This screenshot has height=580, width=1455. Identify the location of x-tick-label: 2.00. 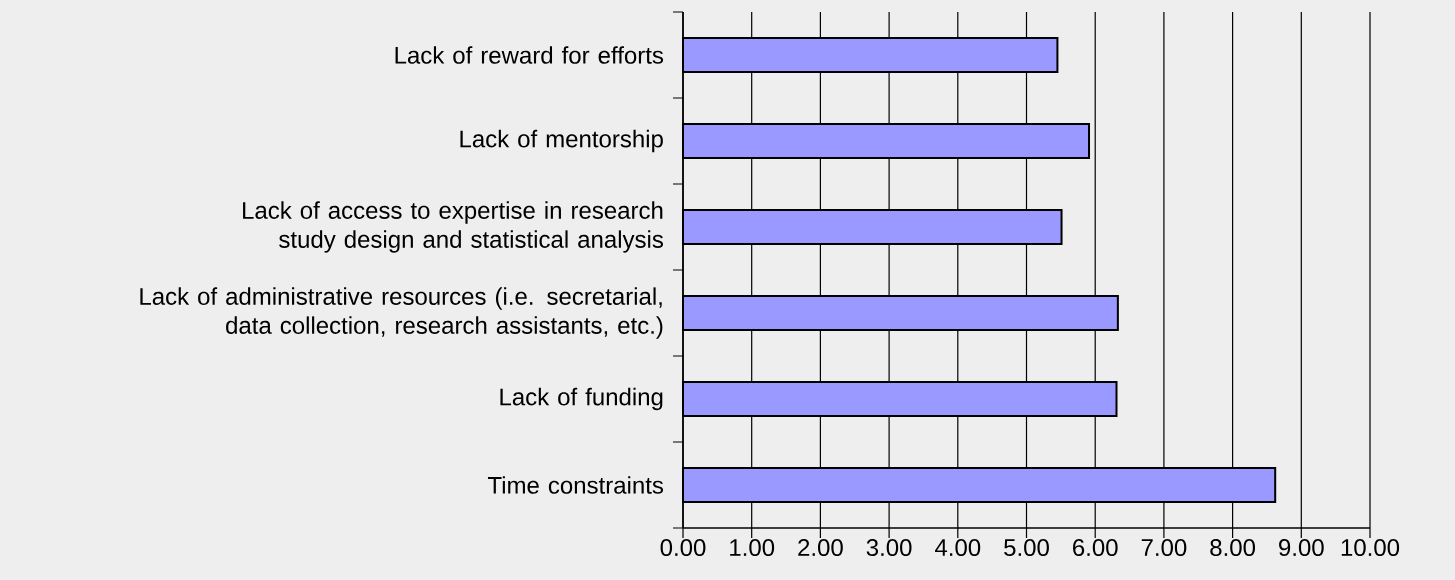
(820, 548).